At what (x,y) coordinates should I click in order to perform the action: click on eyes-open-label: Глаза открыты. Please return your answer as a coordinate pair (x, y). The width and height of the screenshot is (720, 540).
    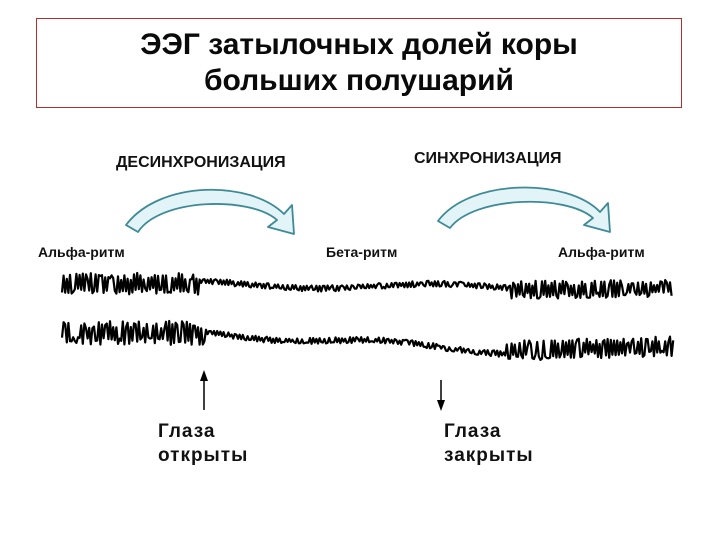
    Looking at the image, I should click on (203, 444).